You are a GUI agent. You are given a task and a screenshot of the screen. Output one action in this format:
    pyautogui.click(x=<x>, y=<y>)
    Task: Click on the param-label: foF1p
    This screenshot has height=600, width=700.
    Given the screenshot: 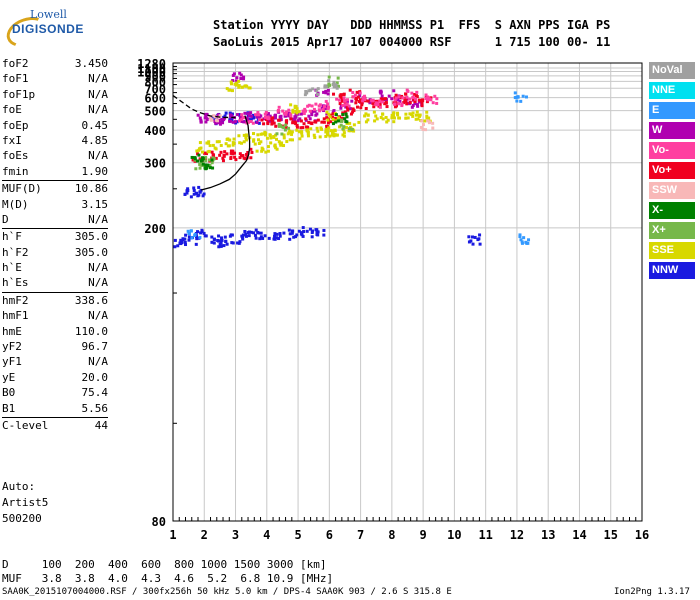 What is the action you would take?
    pyautogui.click(x=19, y=94)
    